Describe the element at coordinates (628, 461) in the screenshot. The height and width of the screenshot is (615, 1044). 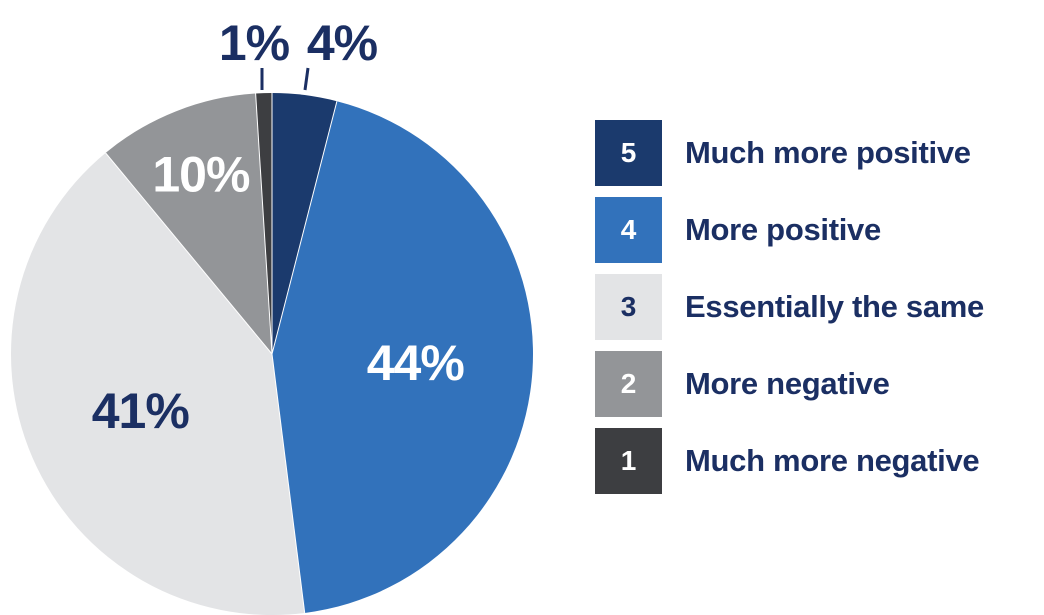
I see `legend-swatch-1: 1` at that location.